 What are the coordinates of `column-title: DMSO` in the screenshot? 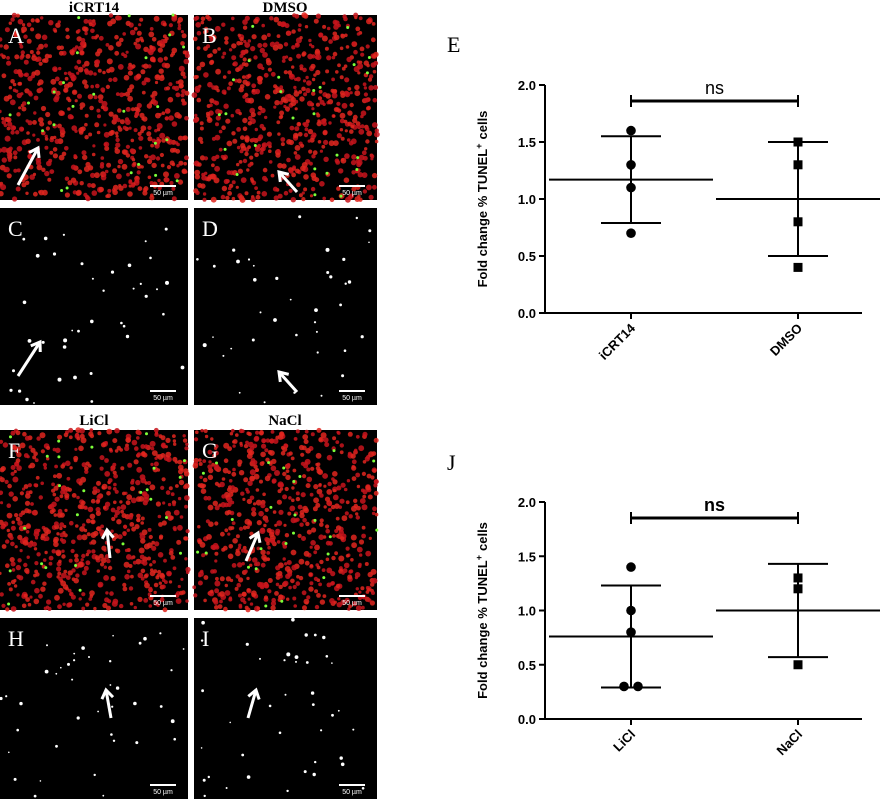 It's located at (285, 8).